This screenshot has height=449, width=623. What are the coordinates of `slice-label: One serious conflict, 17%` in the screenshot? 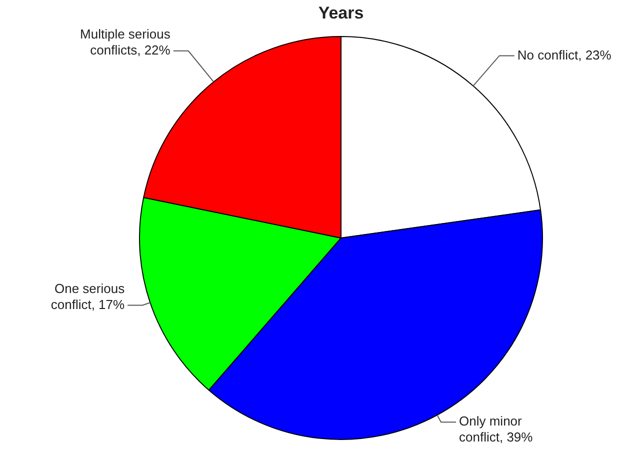 It's located at (88, 296).